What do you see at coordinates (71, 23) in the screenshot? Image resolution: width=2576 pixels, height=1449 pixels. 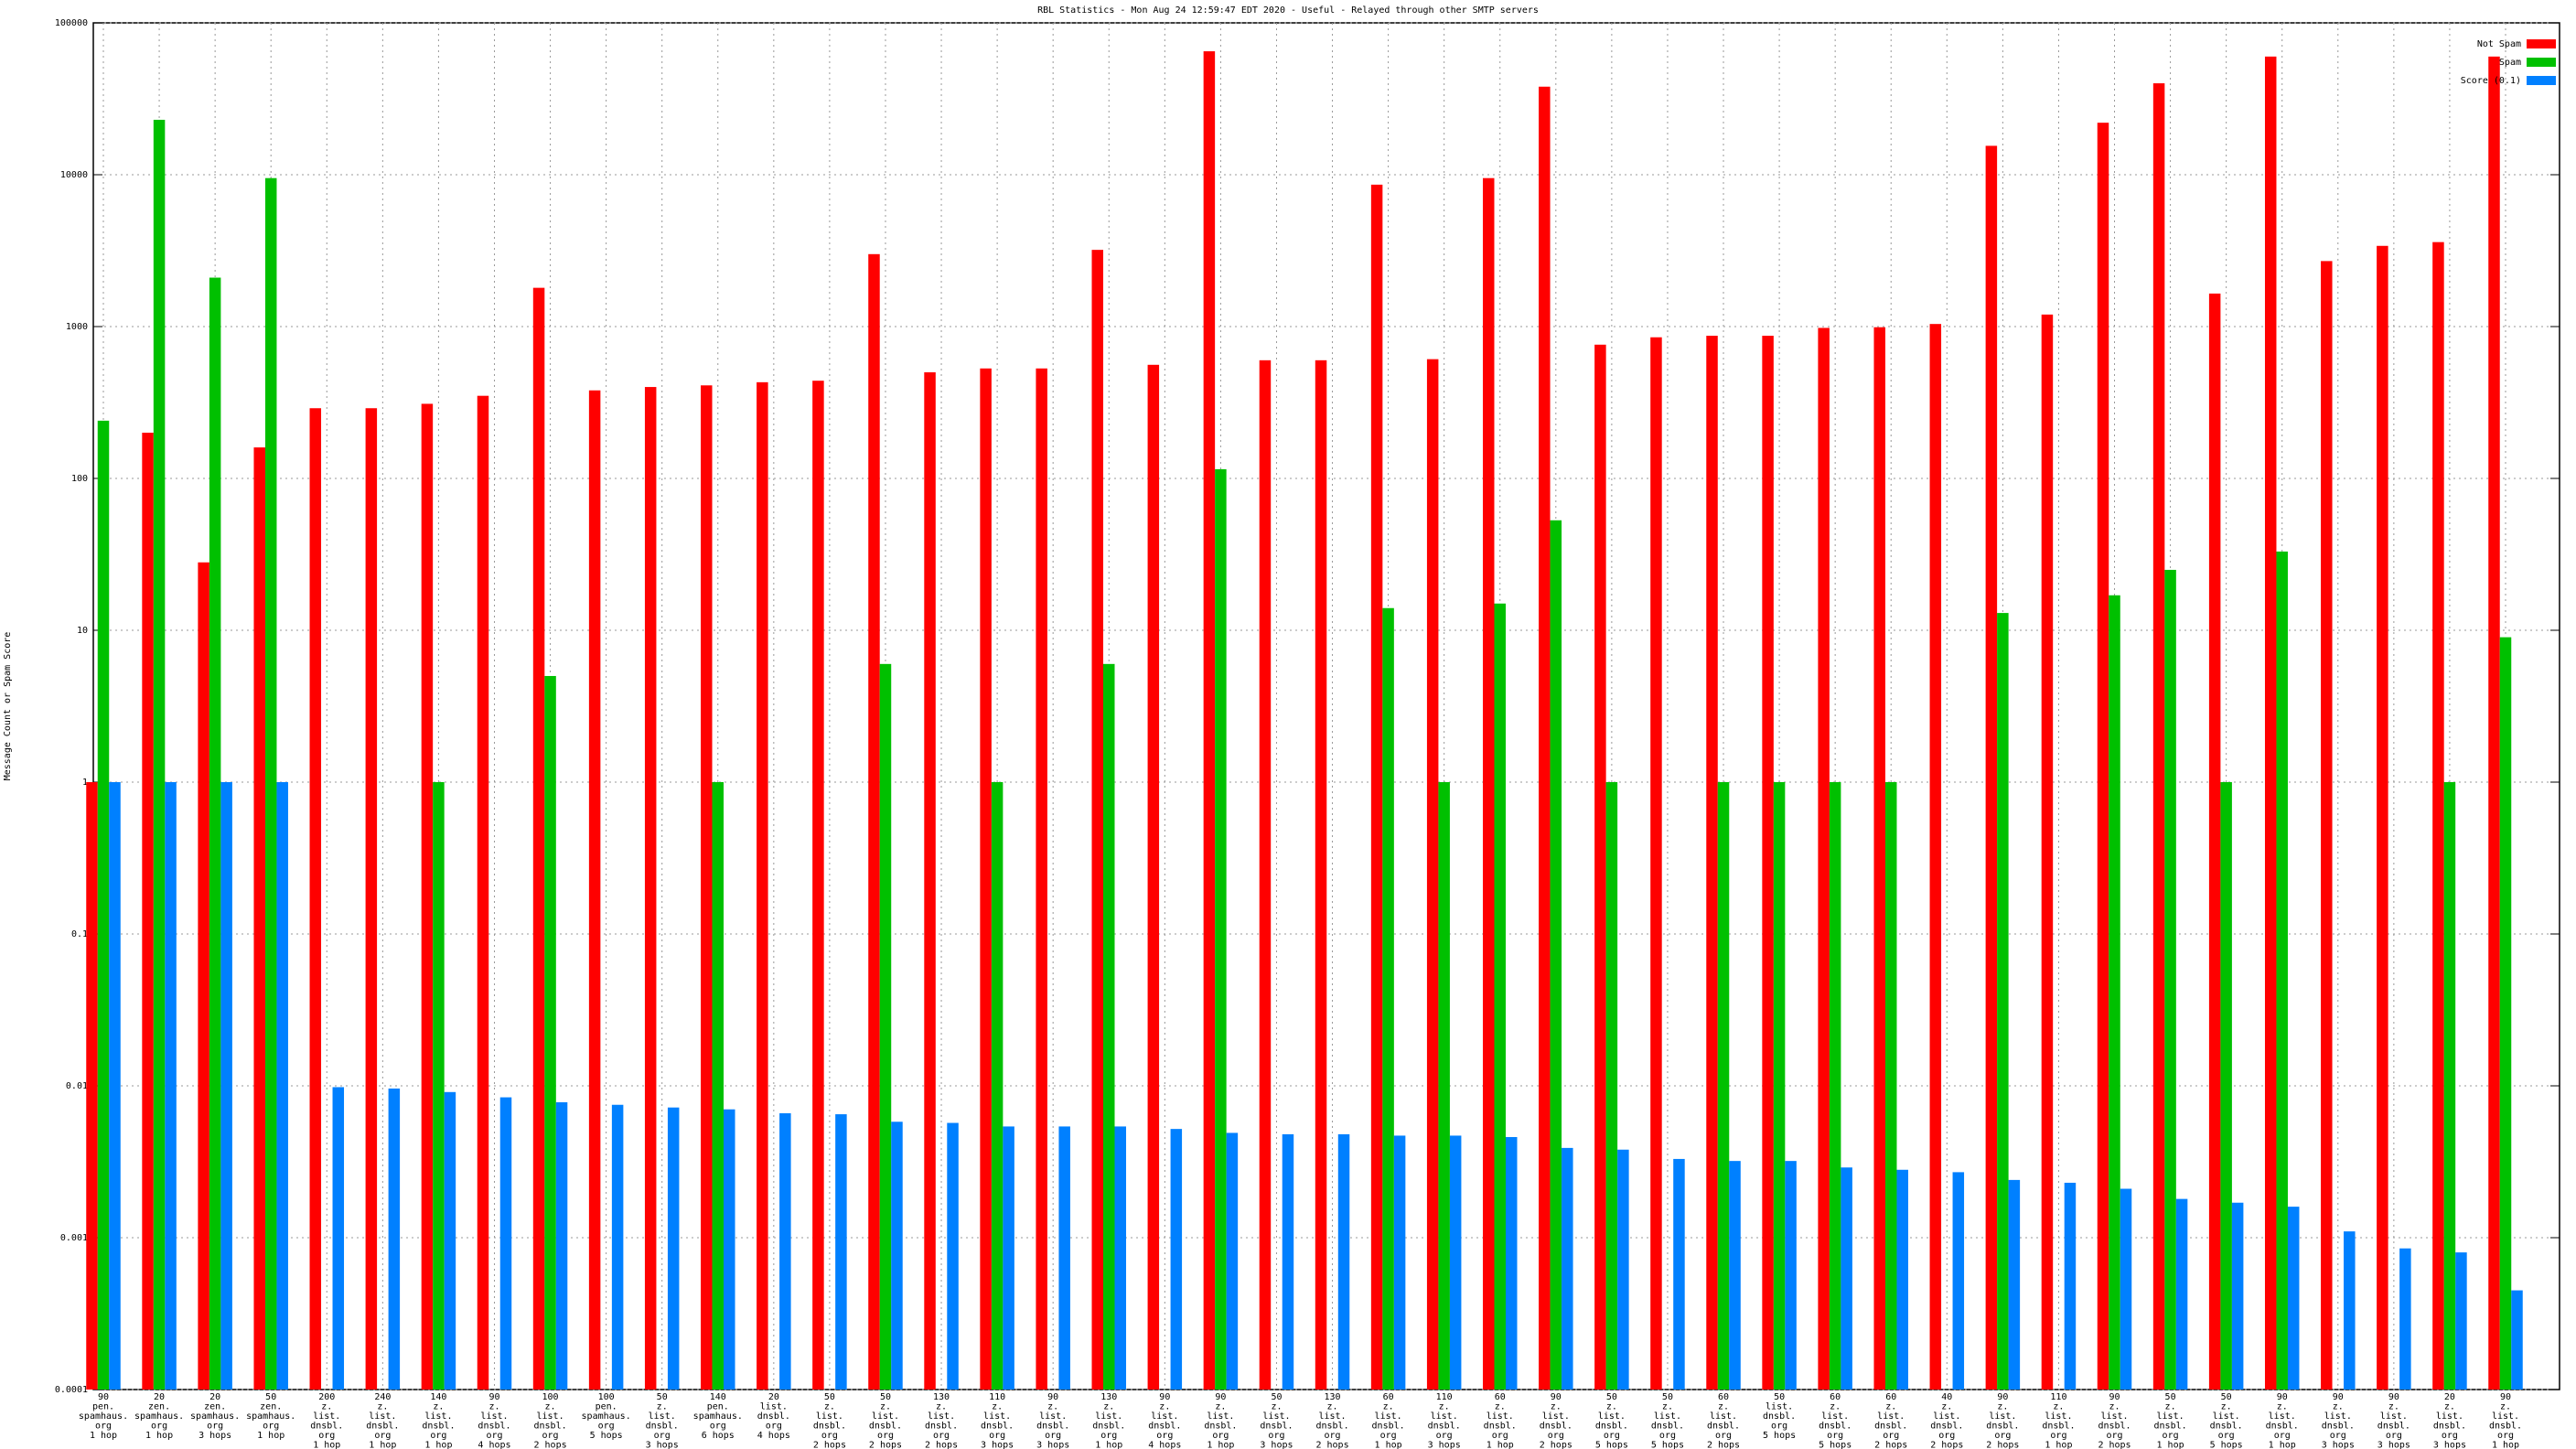 I see `y-tick-label: 100000` at bounding box center [71, 23].